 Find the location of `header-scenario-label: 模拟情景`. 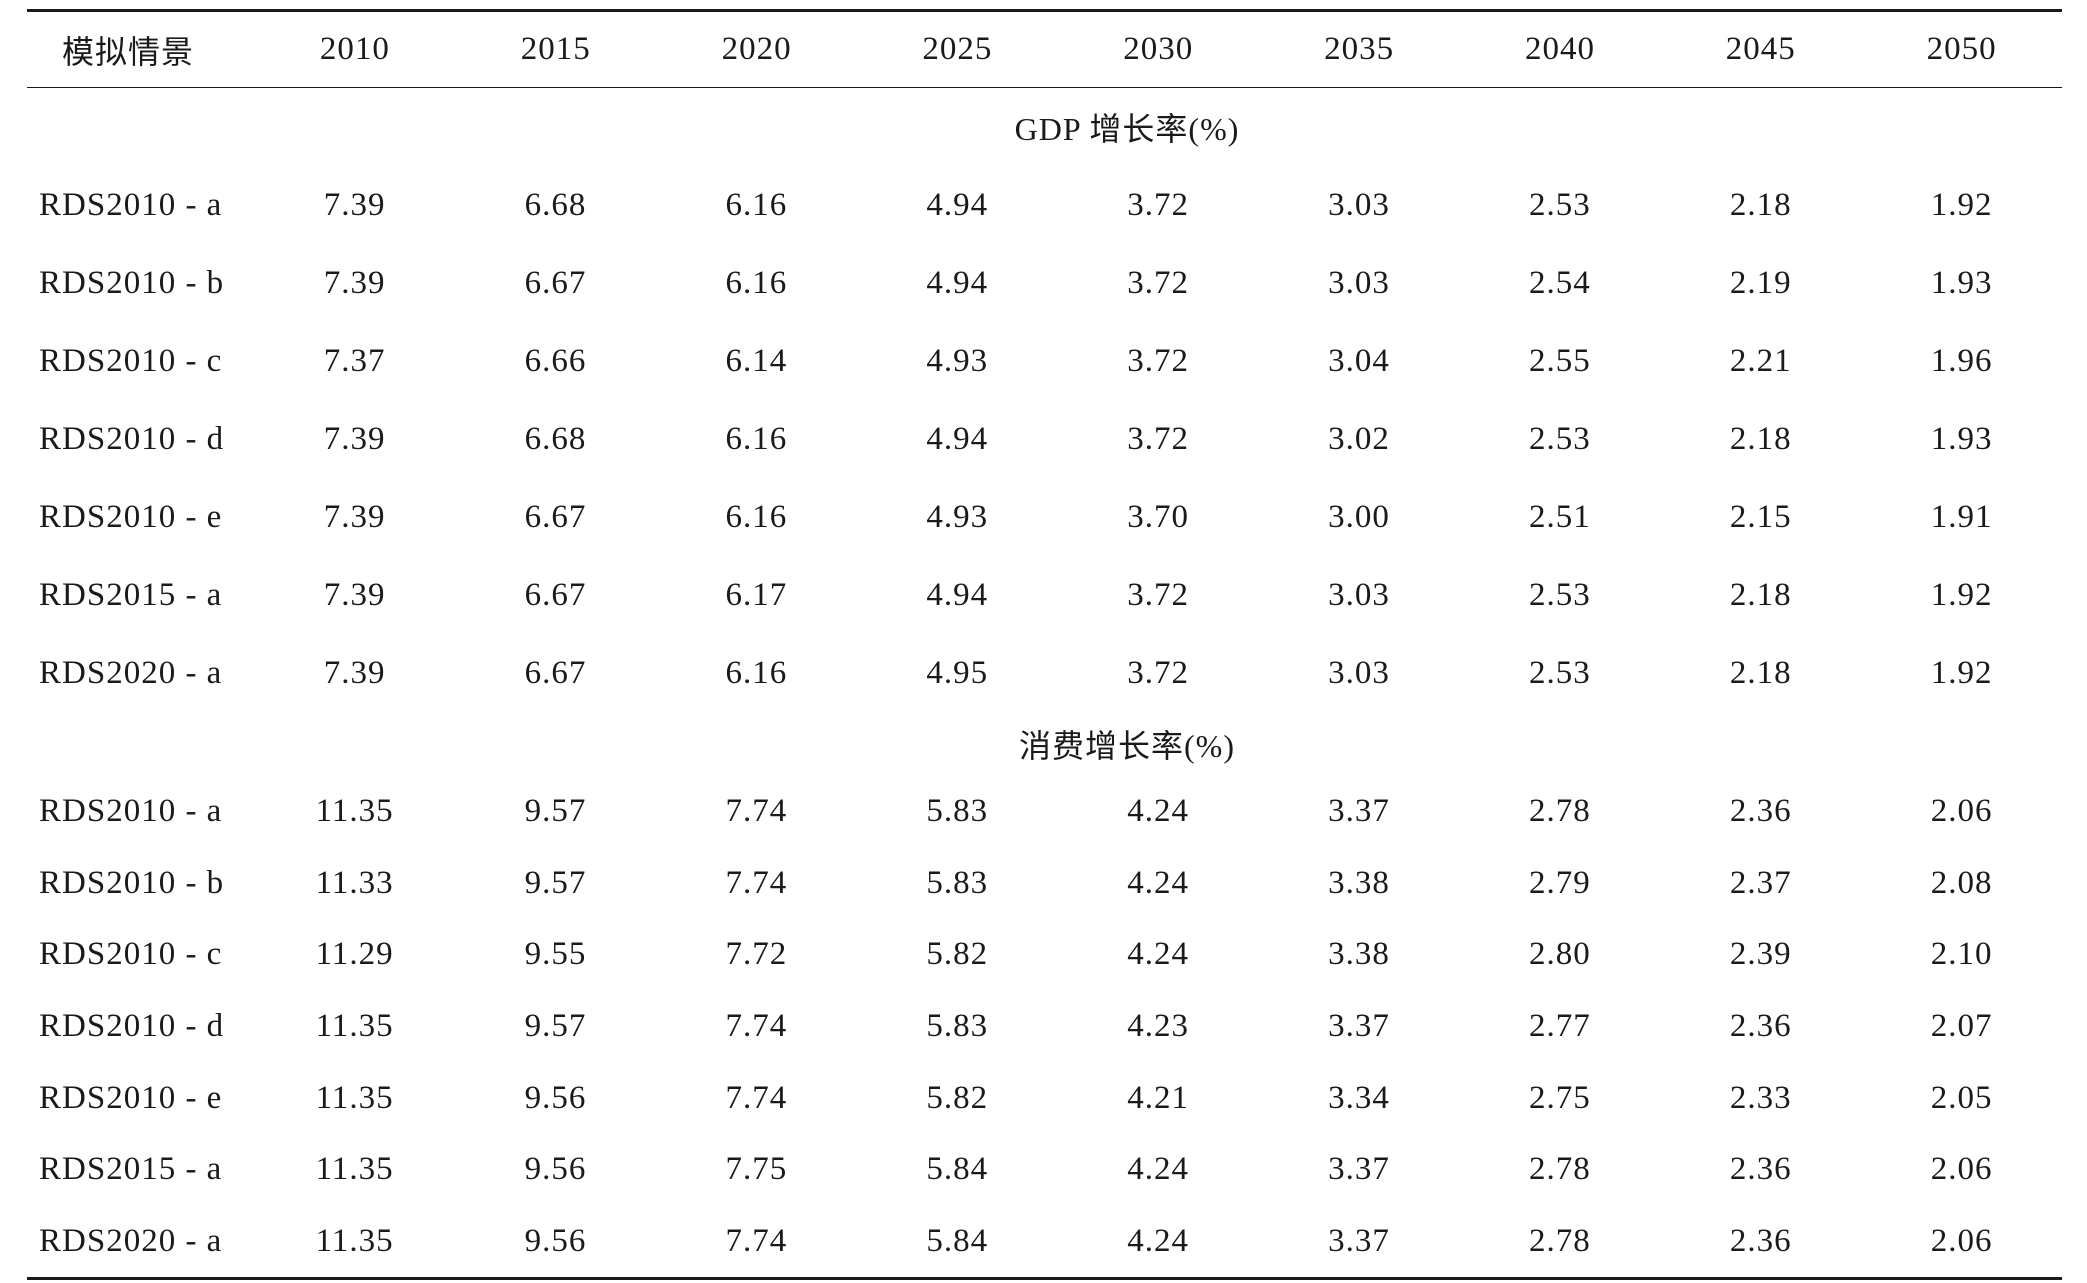

header-scenario-label: 模拟情景 is located at coordinates (128, 51).